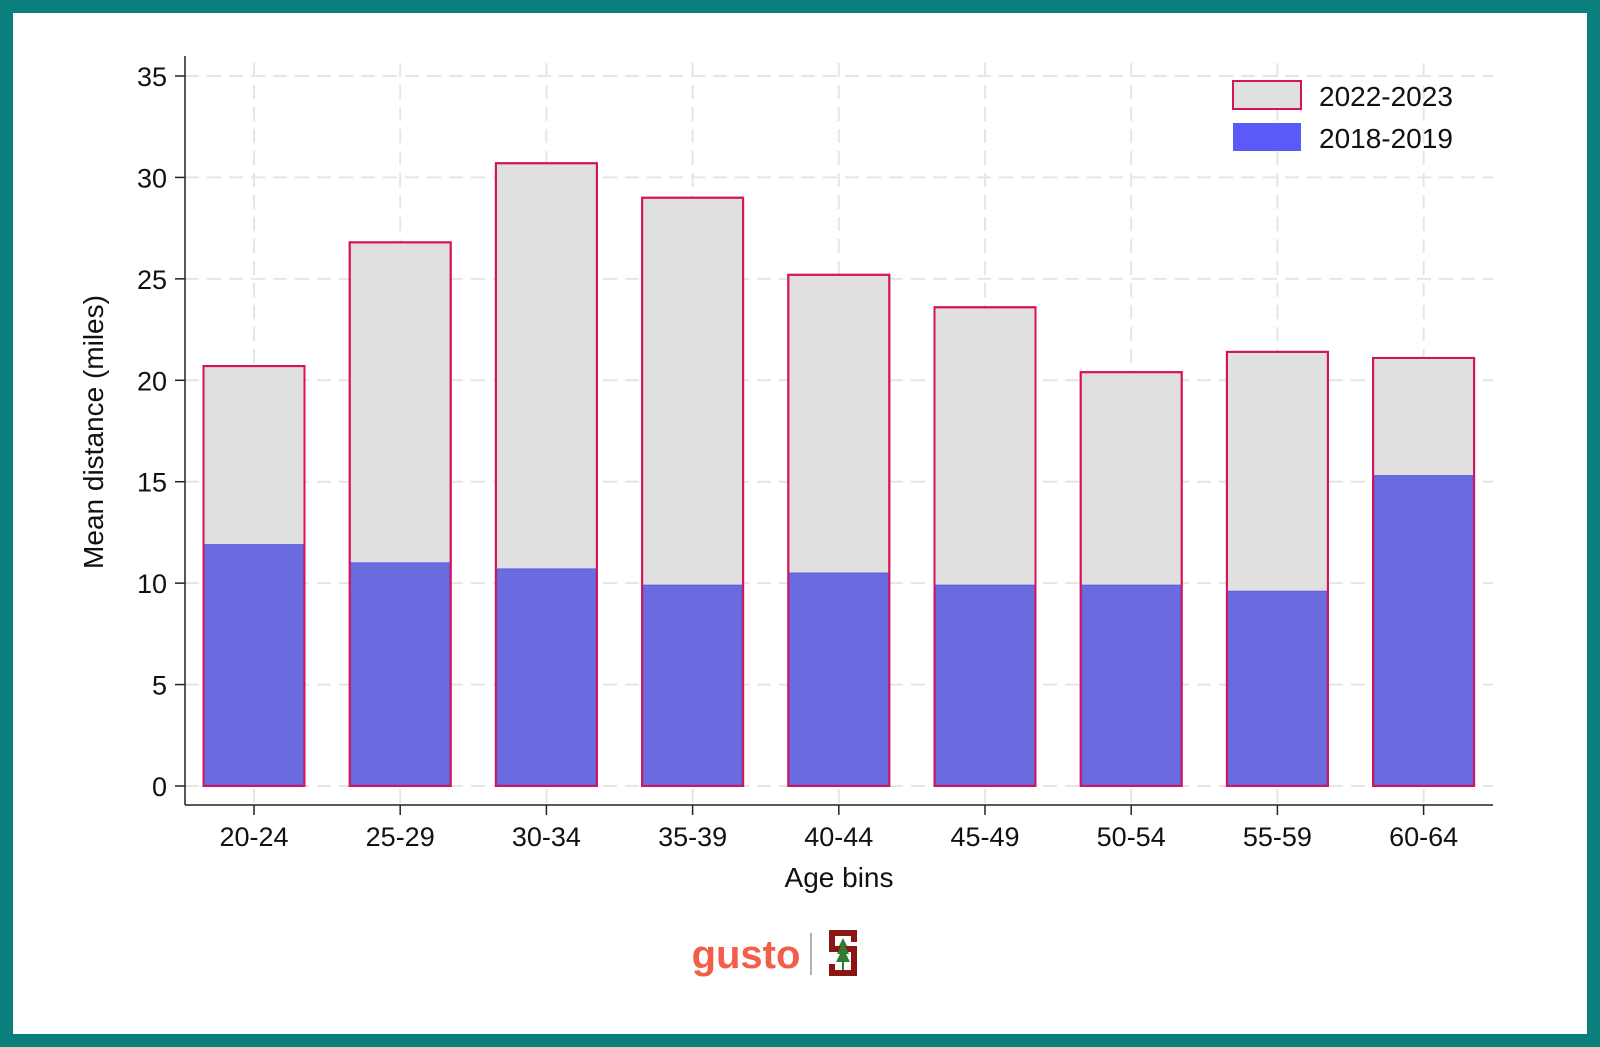 This screenshot has height=1047, width=1600. I want to click on y-tick-label-6: 30, so click(152, 178).